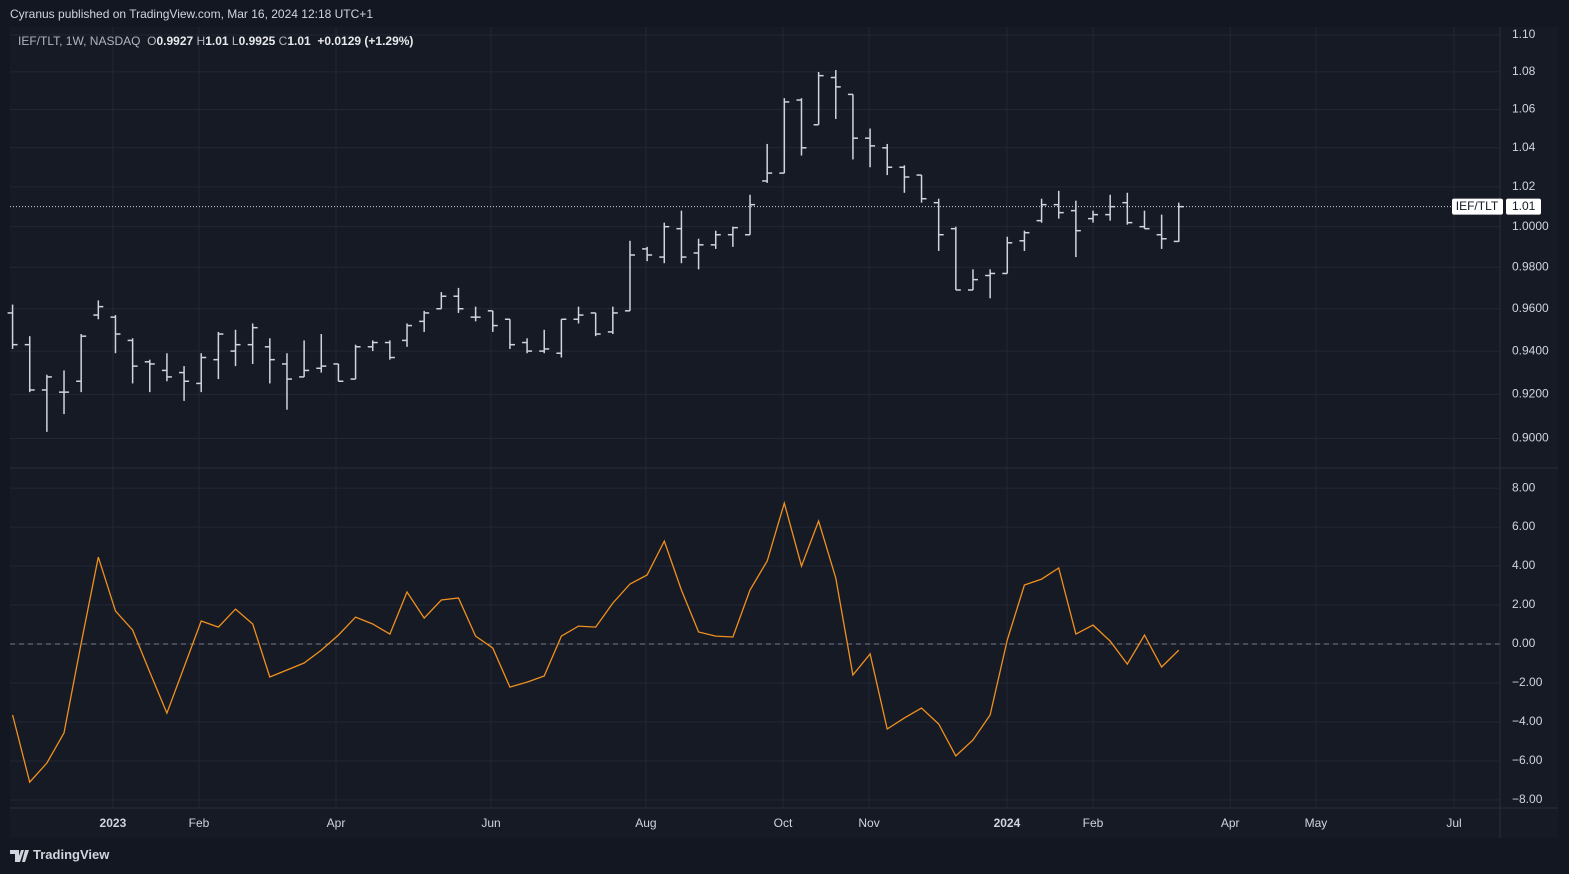  Describe the element at coordinates (1530, 438) in the screenshot. I see `y-tick-label: 0.9000` at that location.